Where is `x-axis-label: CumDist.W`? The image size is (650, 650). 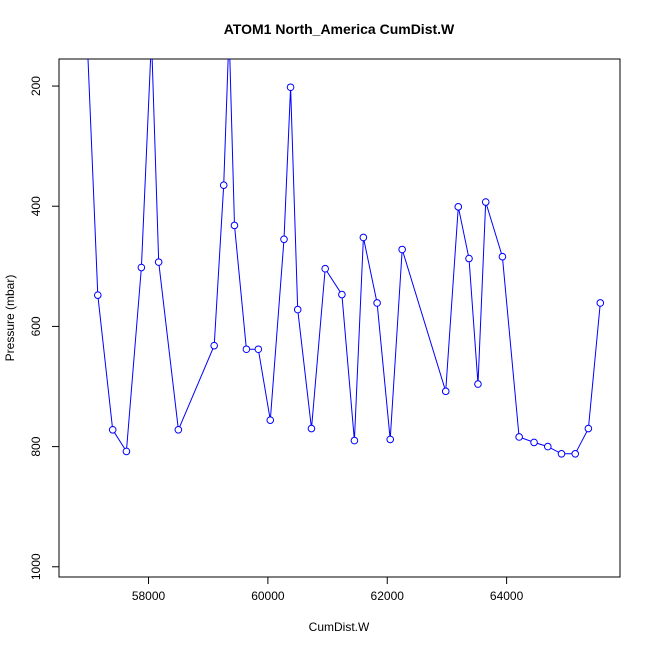
x-axis-label: CumDist.W is located at coordinates (339, 627).